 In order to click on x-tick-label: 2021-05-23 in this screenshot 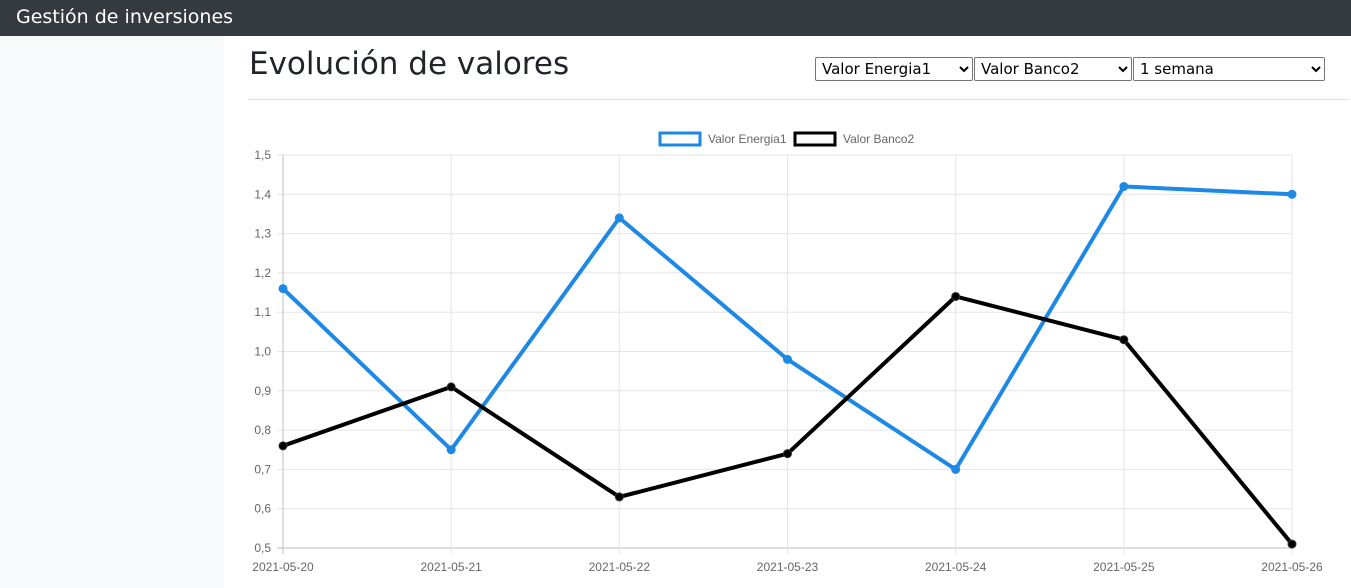, I will do `click(788, 567)`.